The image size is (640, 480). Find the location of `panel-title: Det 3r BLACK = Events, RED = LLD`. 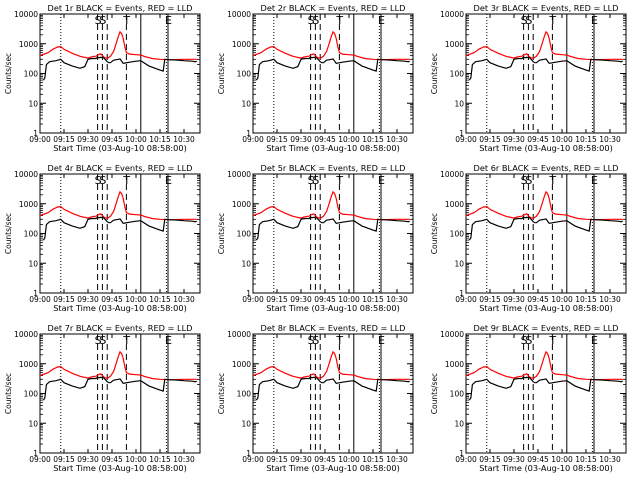

panel-title: Det 3r BLACK = Events, RED = LLD is located at coordinates (546, 8).